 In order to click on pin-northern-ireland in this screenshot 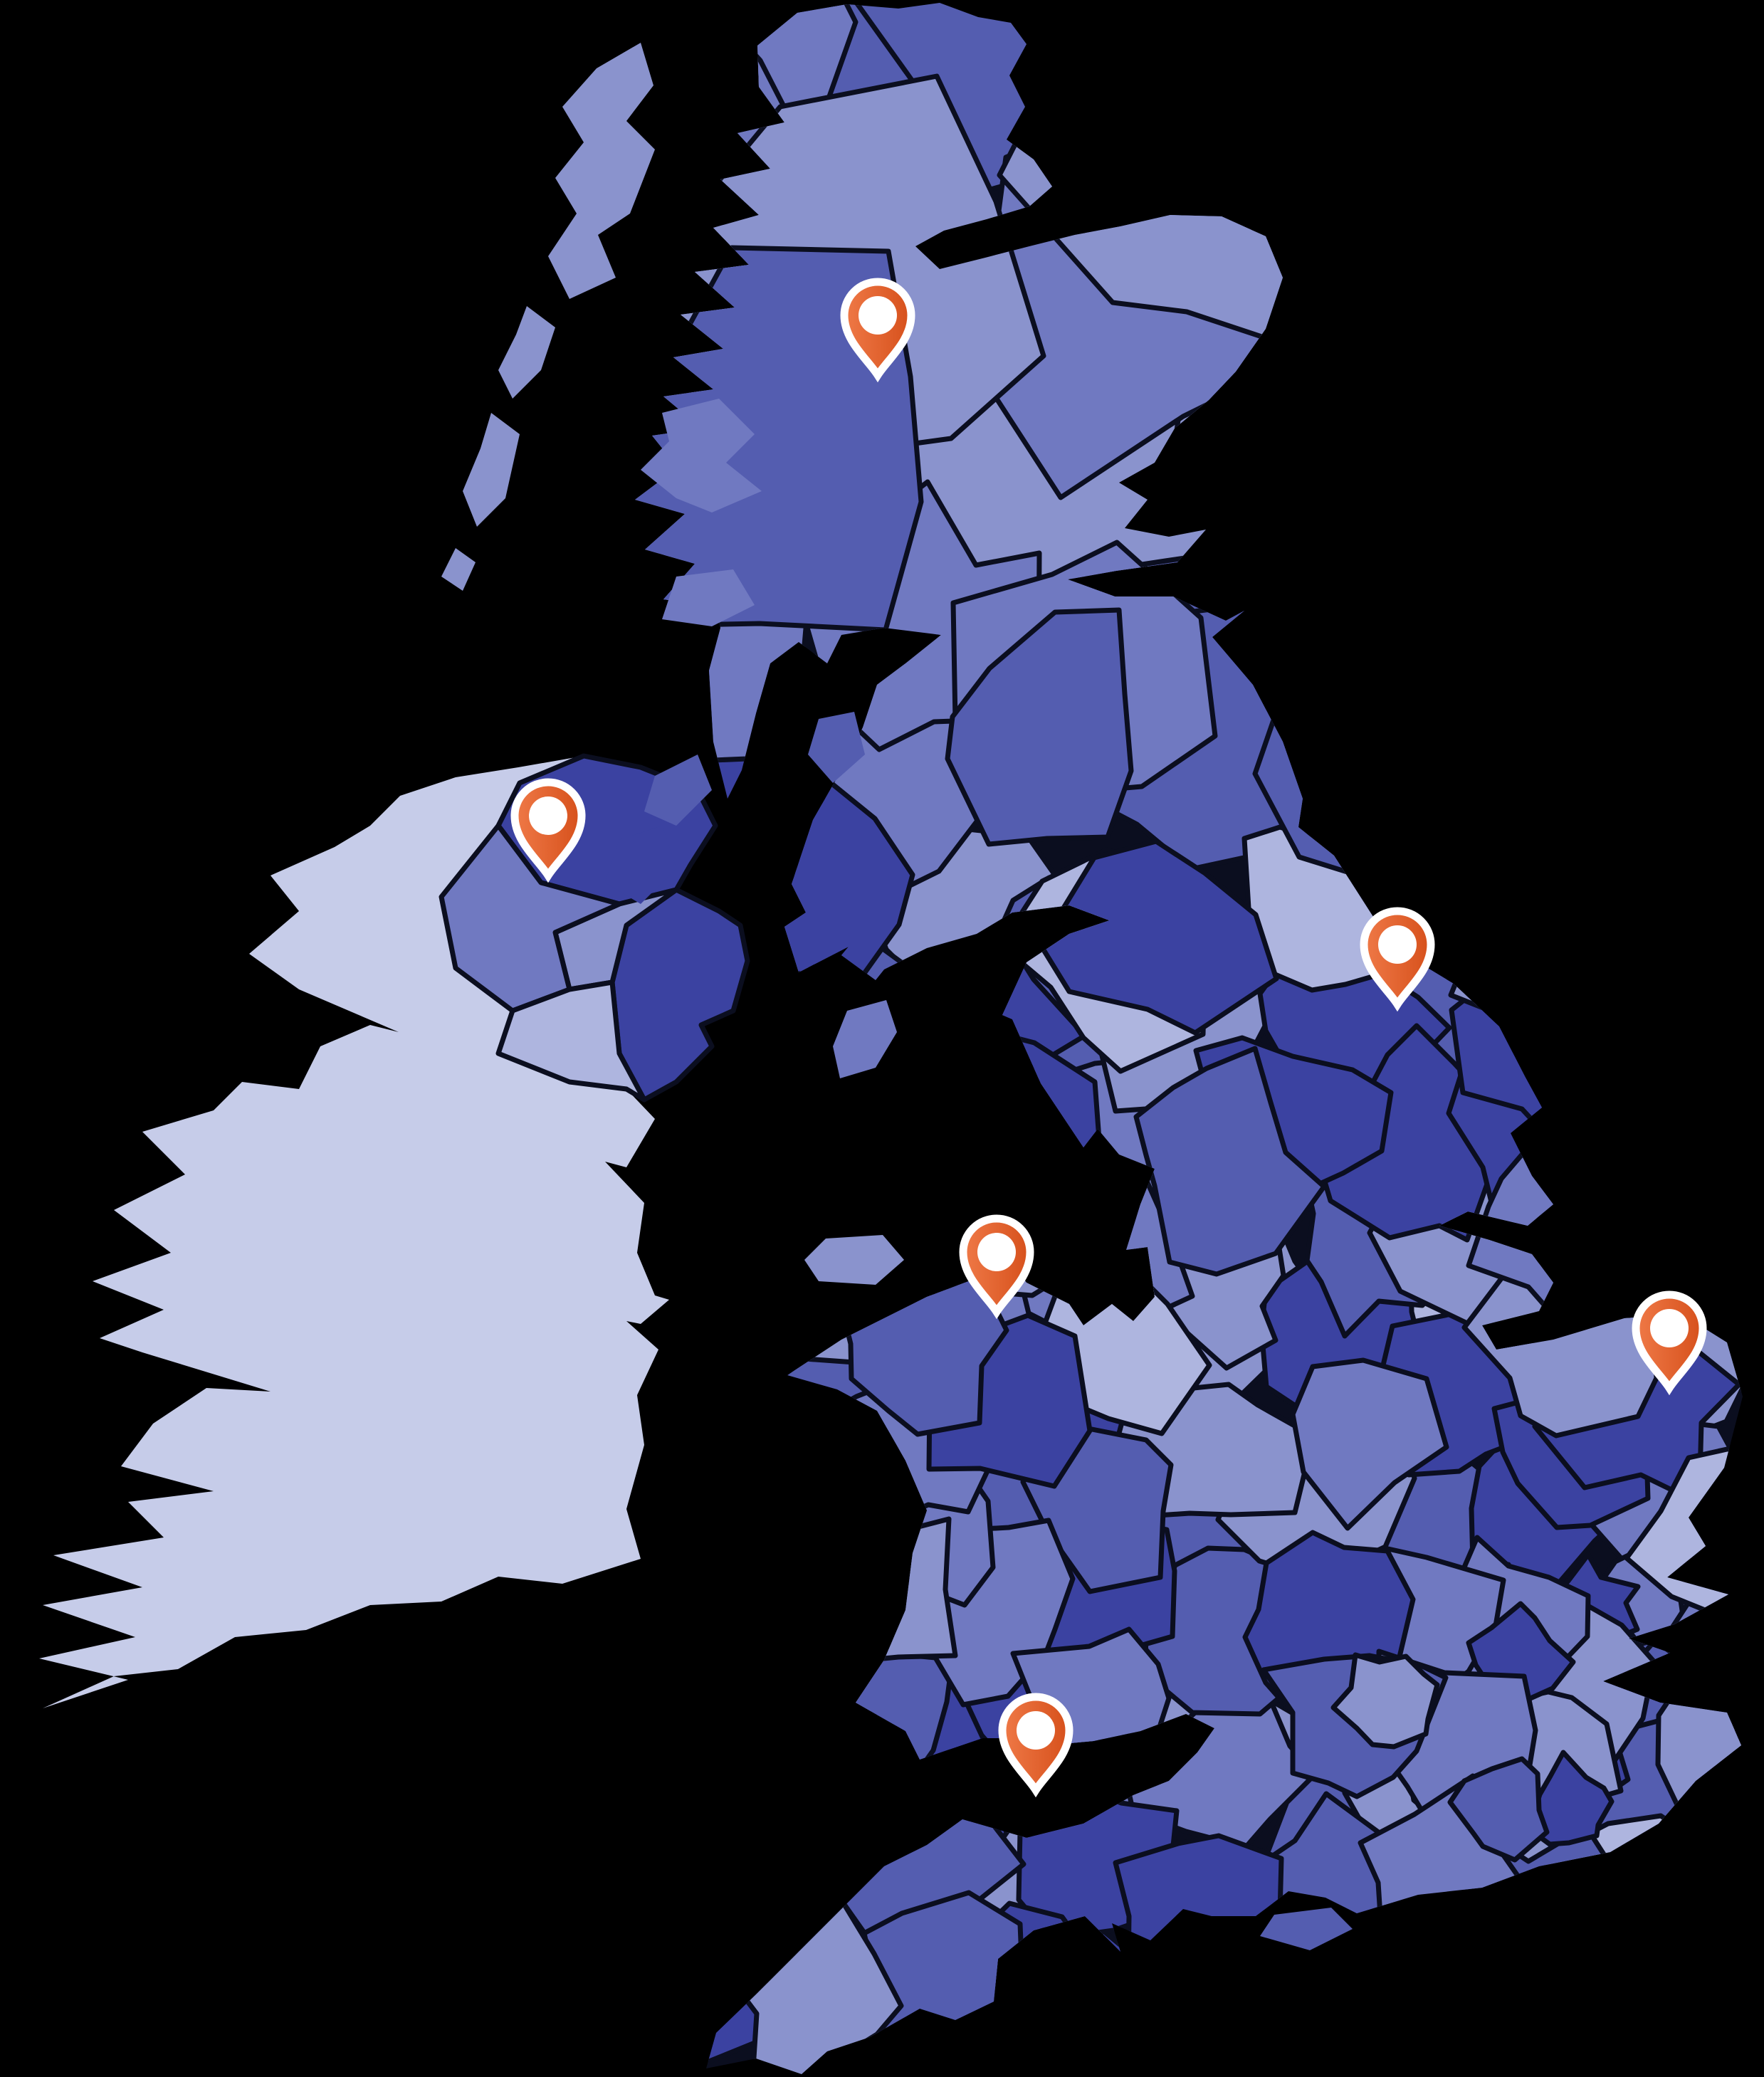, I will do `click(548, 830)`.